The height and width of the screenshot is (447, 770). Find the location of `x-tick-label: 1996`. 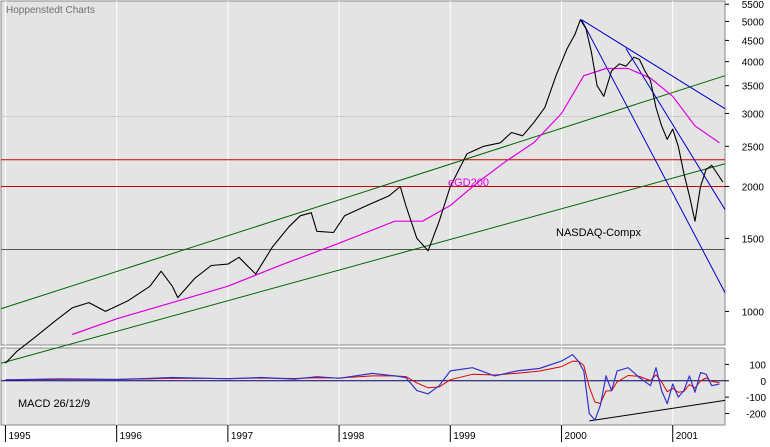

x-tick-label: 1996 is located at coordinates (131, 436).